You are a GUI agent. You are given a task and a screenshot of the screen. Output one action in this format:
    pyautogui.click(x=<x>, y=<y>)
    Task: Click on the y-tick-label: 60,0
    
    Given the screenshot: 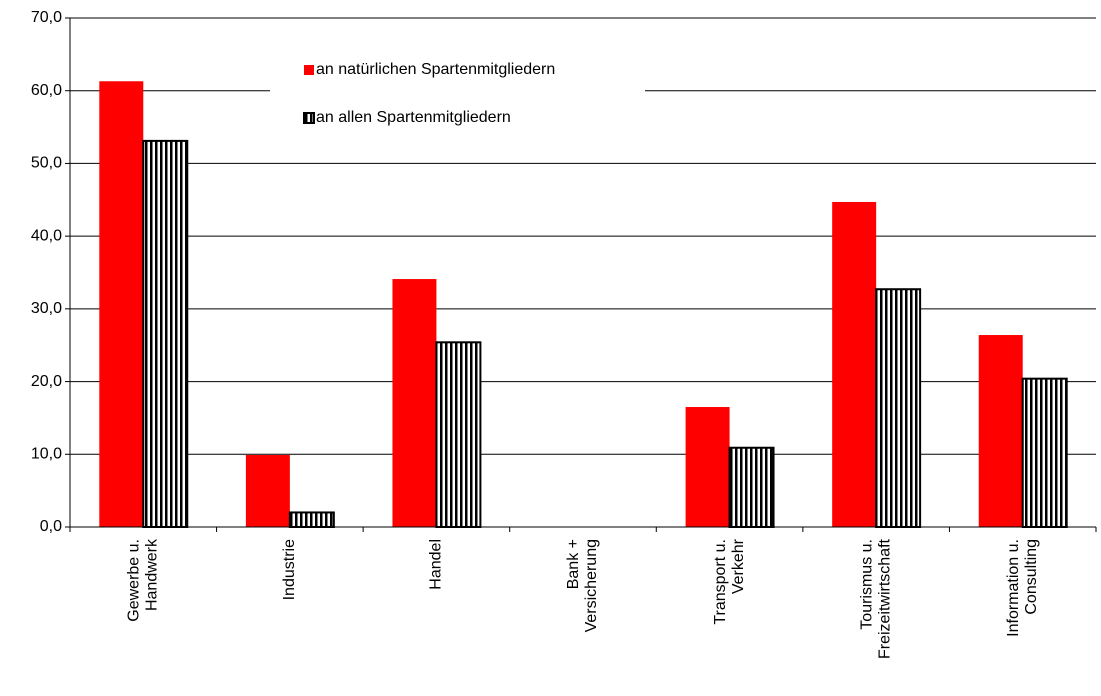 What is the action you would take?
    pyautogui.click(x=46, y=90)
    